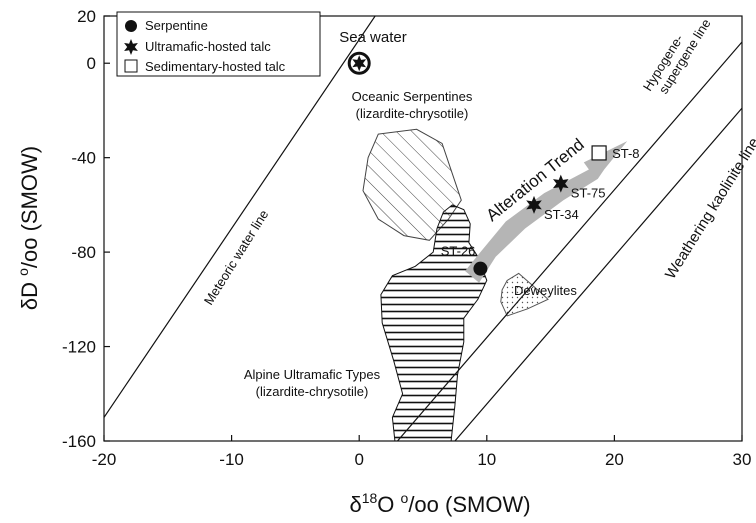 This screenshot has width=756, height=523. What do you see at coordinates (28, 228) in the screenshot?
I see `y-axis-title: δD o/oo (SMOW)` at bounding box center [28, 228].